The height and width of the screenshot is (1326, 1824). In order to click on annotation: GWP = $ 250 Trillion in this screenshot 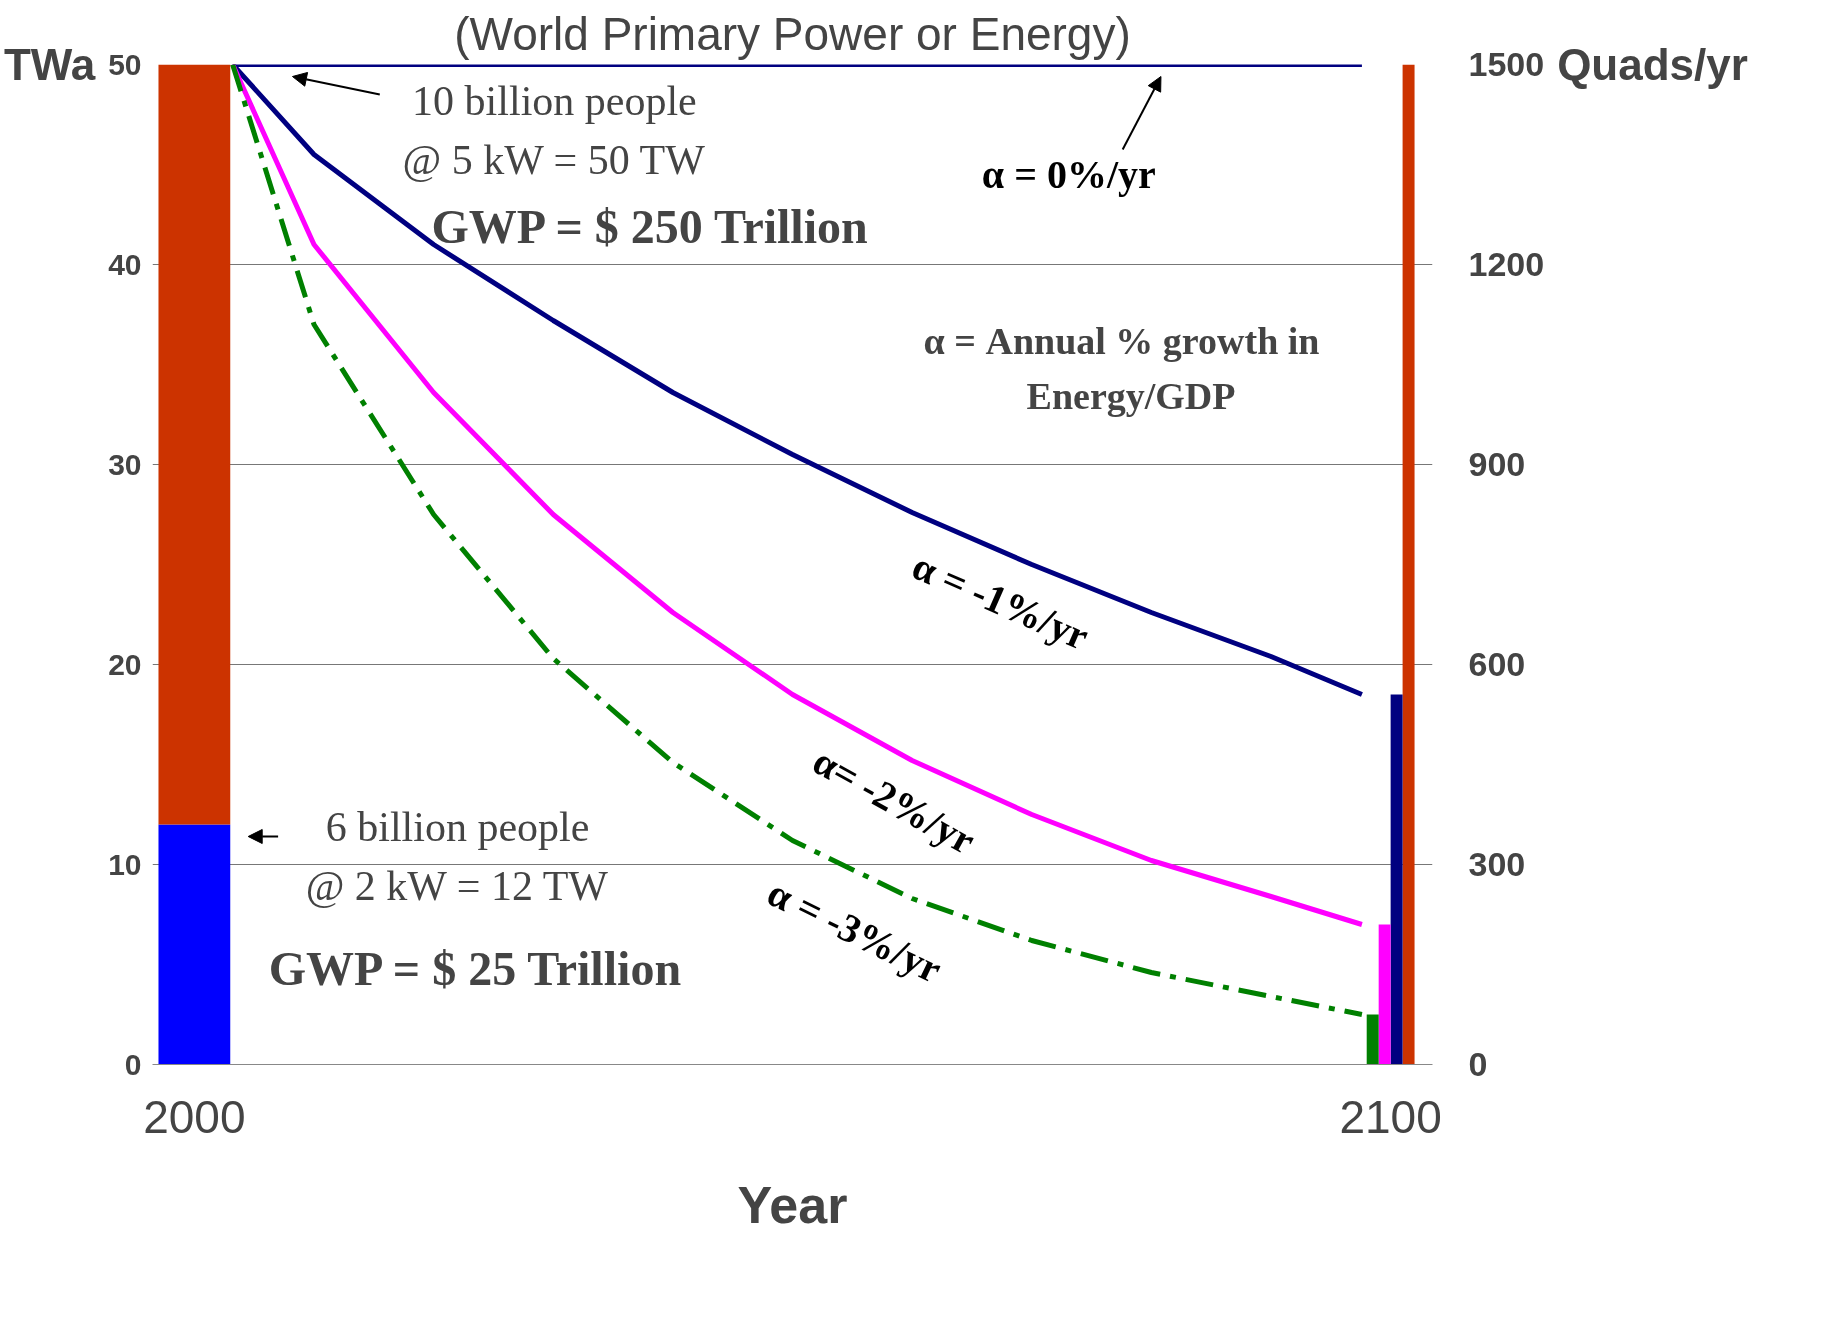, I will do `click(649, 226)`.